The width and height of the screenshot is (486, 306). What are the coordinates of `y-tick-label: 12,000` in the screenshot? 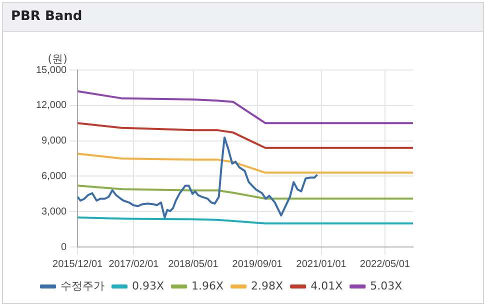 It's located at (52, 106).